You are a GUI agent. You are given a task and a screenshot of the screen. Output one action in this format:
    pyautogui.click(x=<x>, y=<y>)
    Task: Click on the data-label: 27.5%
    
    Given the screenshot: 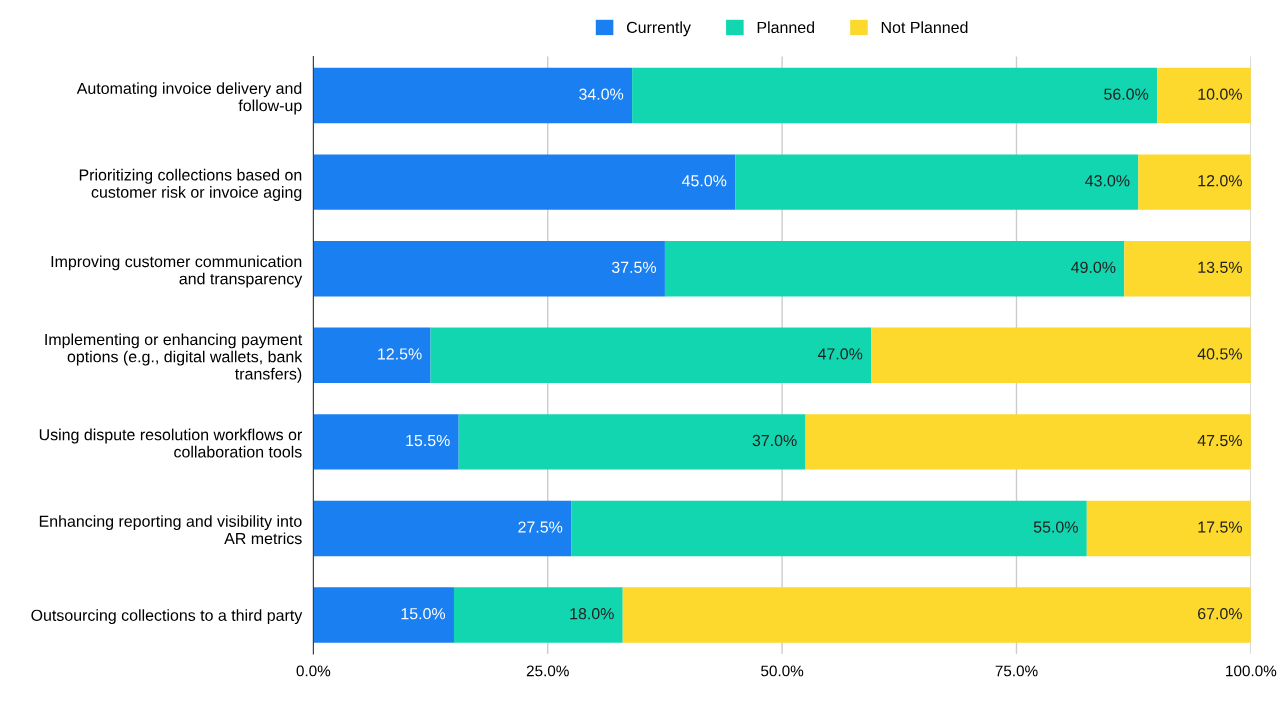 What is the action you would take?
    pyautogui.click(x=540, y=527)
    